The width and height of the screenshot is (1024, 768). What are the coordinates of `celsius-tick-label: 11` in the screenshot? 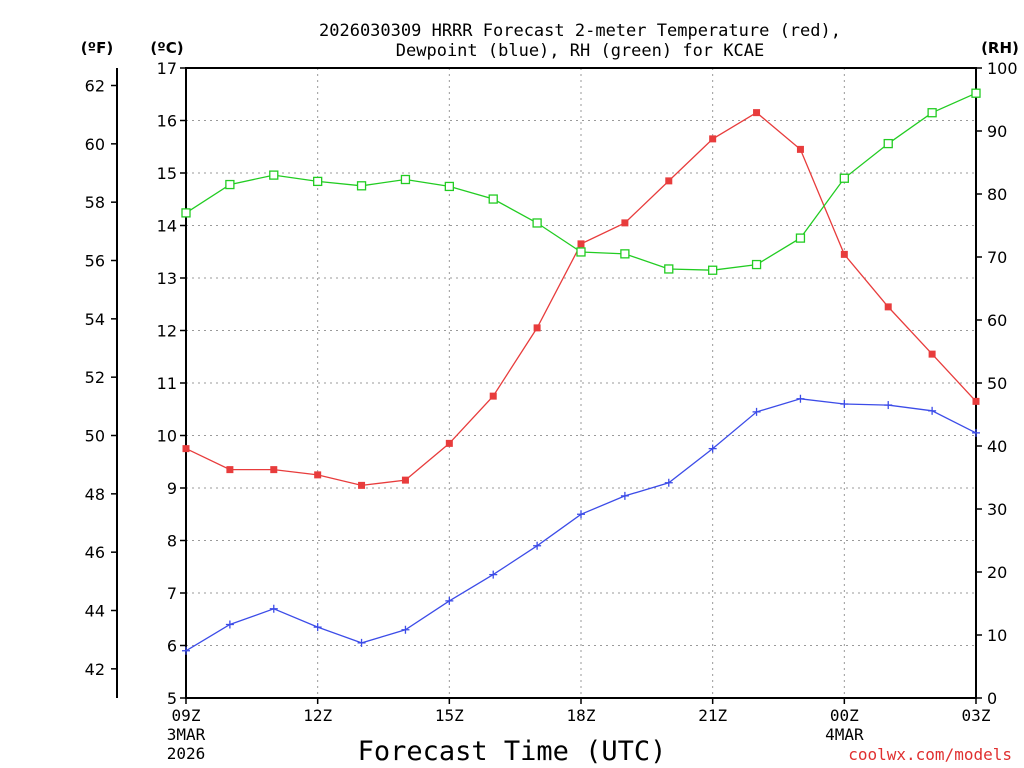 It's located at (167, 383).